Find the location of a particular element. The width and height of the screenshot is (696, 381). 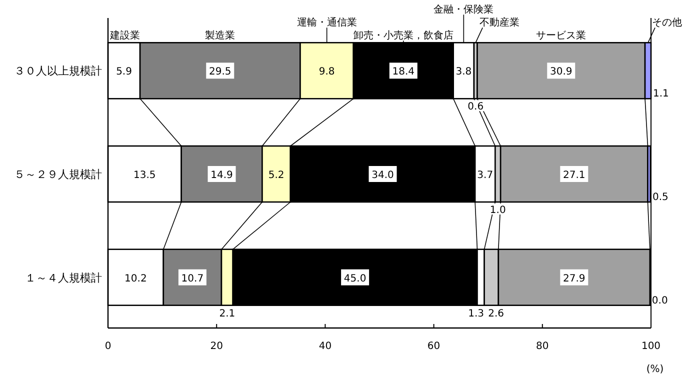

x-tick-label: 100 is located at coordinates (651, 346).